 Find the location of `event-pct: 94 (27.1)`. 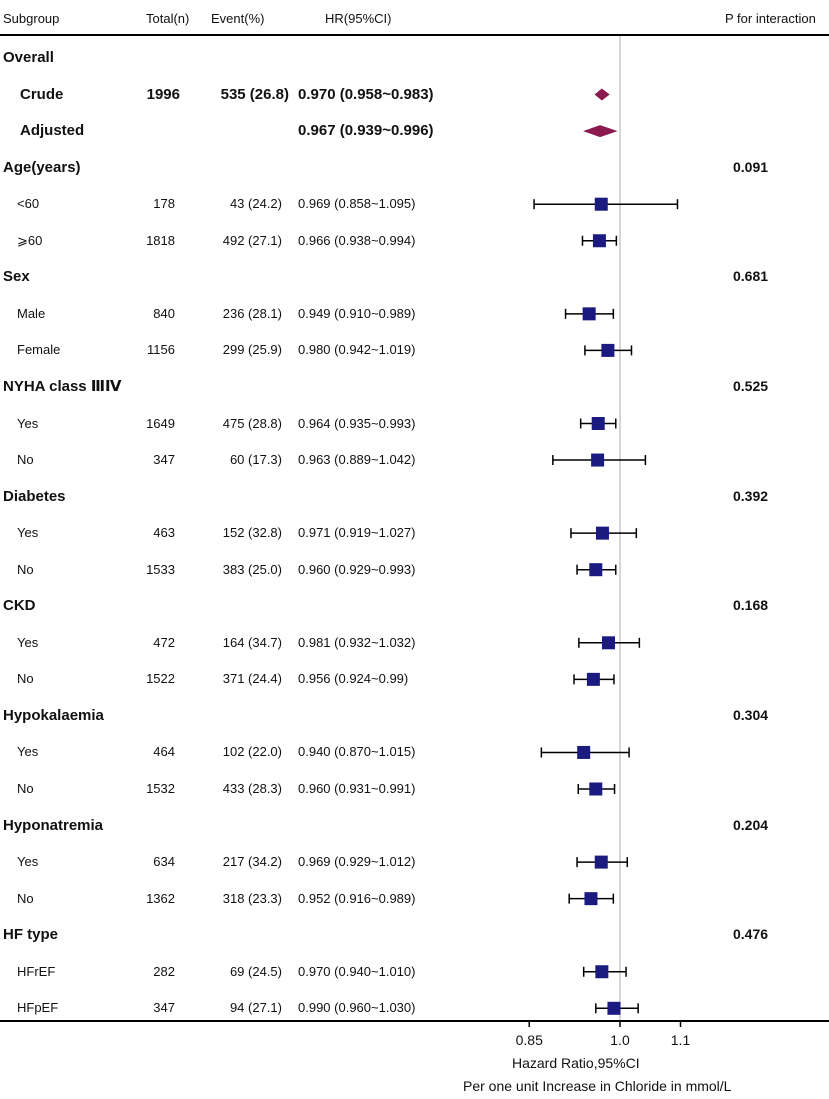

event-pct: 94 (27.1) is located at coordinates (255, 1008).